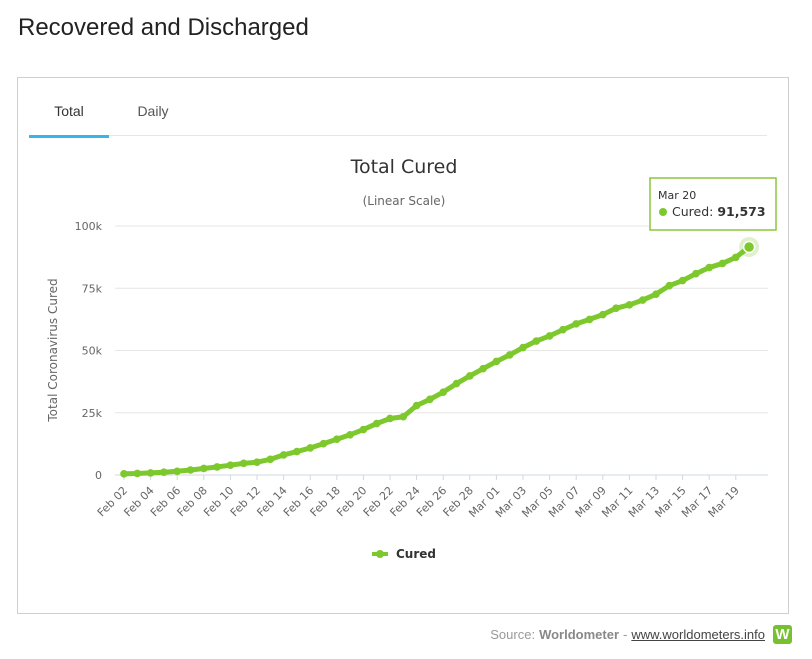 The width and height of the screenshot is (812, 659). I want to click on tab-daily: Daily, so click(153, 111).